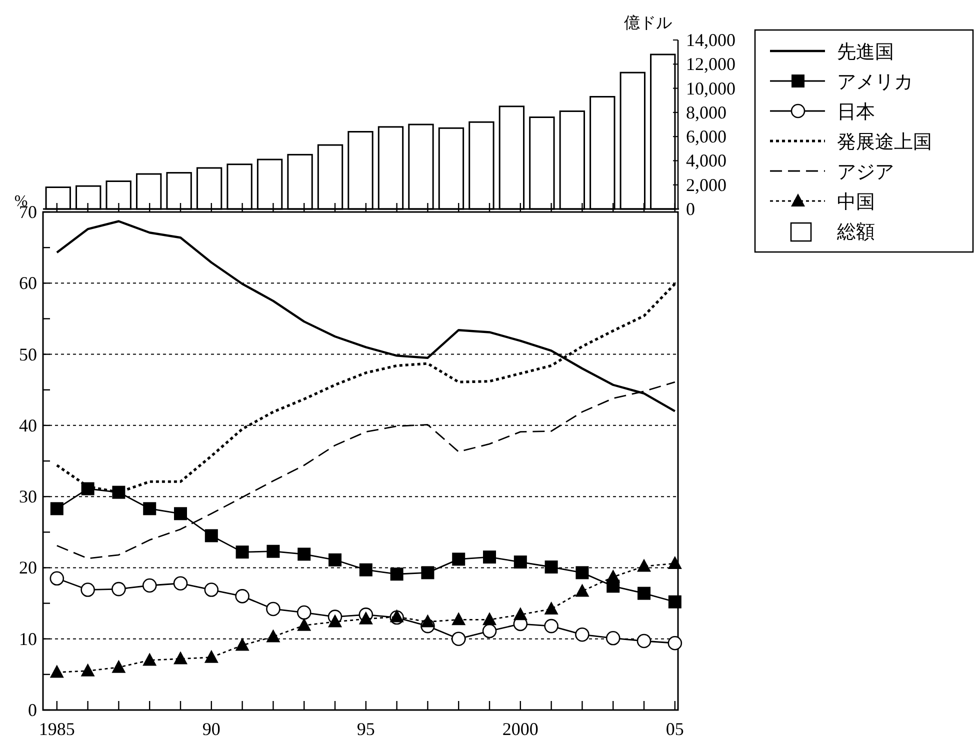 The height and width of the screenshot is (747, 977). I want to click on legend-label: アジア, so click(865, 172).